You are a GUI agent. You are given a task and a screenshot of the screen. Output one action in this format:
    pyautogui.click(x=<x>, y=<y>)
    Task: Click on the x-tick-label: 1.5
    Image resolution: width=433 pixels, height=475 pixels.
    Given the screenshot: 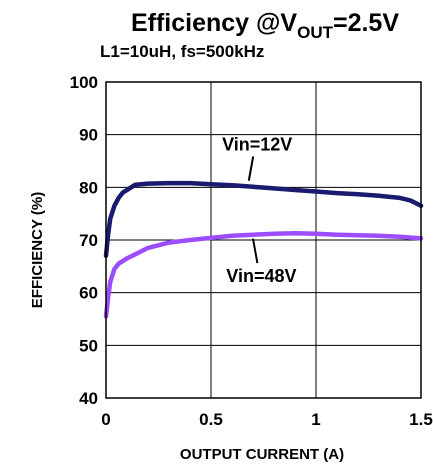 What is the action you would take?
    pyautogui.click(x=421, y=419)
    